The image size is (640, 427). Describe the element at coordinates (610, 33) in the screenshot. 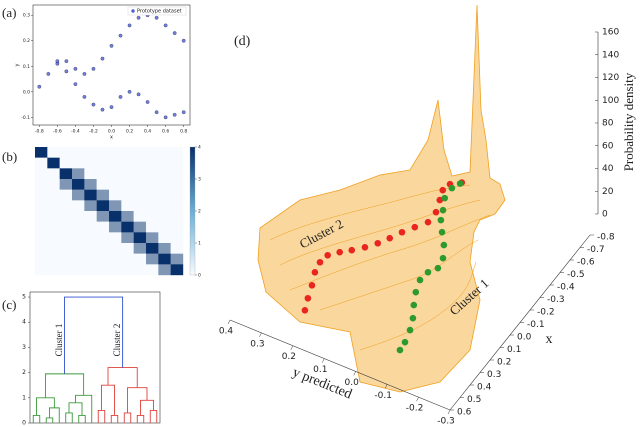

I see `z-tick-label: 160` at that location.